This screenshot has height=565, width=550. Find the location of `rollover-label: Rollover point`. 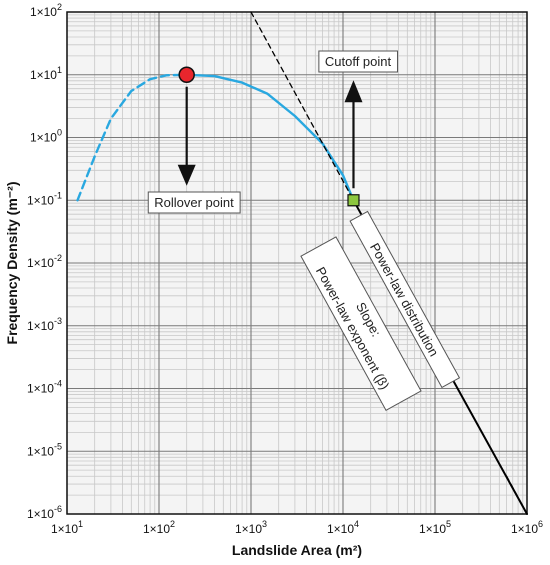

rollover-label: Rollover point is located at coordinates (194, 202).